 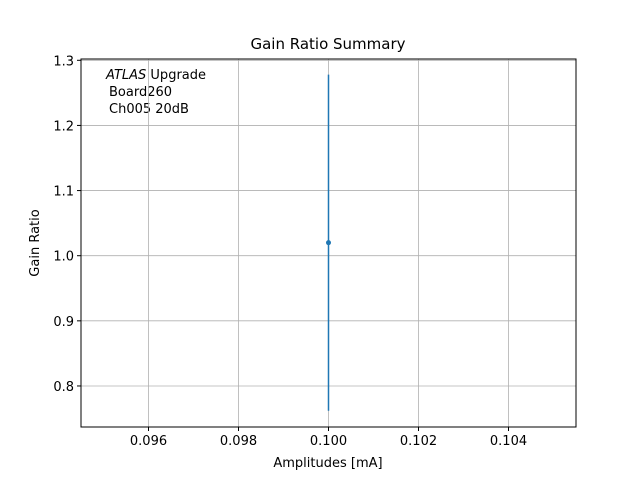 I want to click on y-tick-label: 1.0, so click(x=63, y=257).